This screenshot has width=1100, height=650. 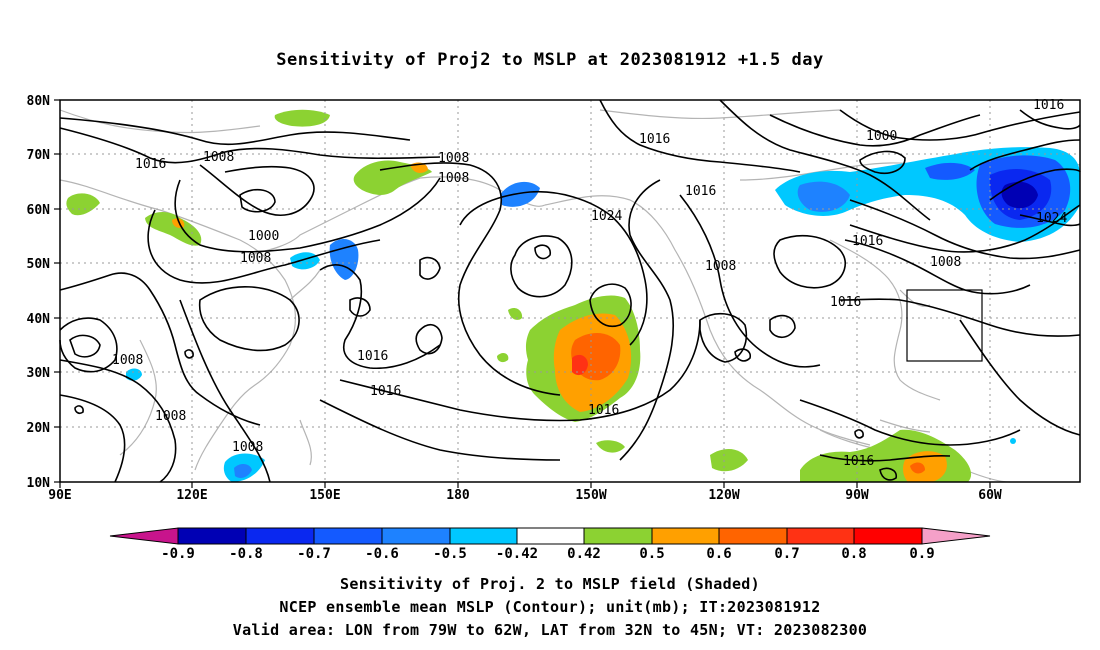 I want to click on colorbar-label: -0.7, so click(x=314, y=554).